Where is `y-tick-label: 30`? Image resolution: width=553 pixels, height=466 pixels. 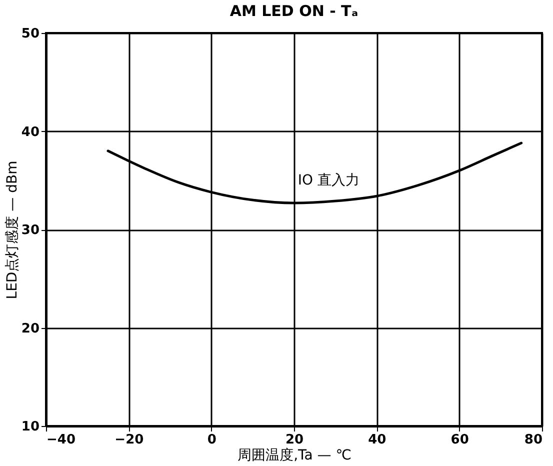 y-tick-label: 30 is located at coordinates (30, 230).